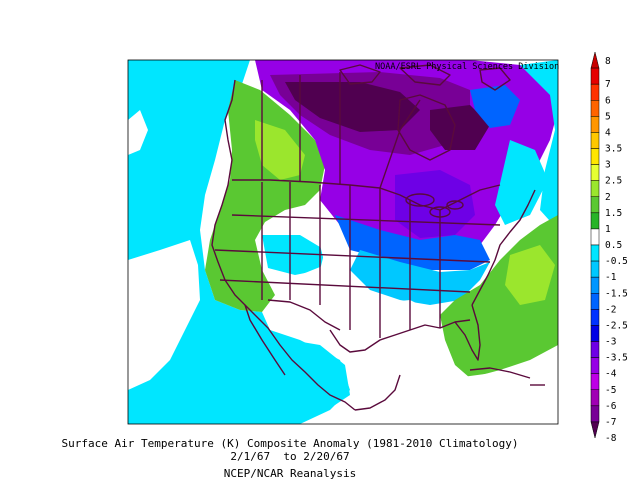  Describe the element at coordinates (290, 473) in the screenshot. I see `caption-source: NCEP/NCAR Reanalysis` at that location.